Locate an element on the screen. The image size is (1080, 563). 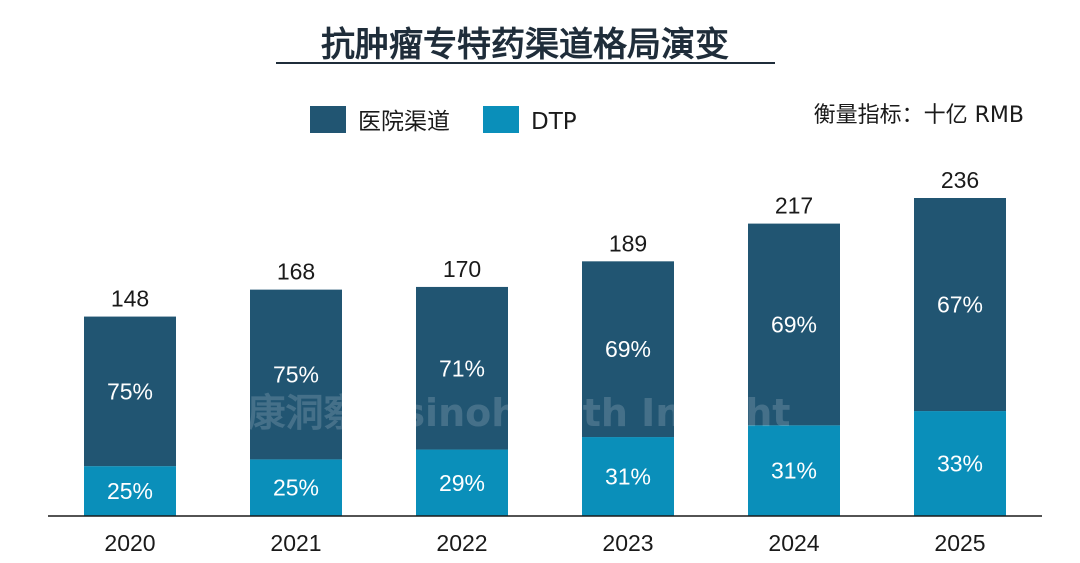
bar-hospital-2025 is located at coordinates (960, 305).